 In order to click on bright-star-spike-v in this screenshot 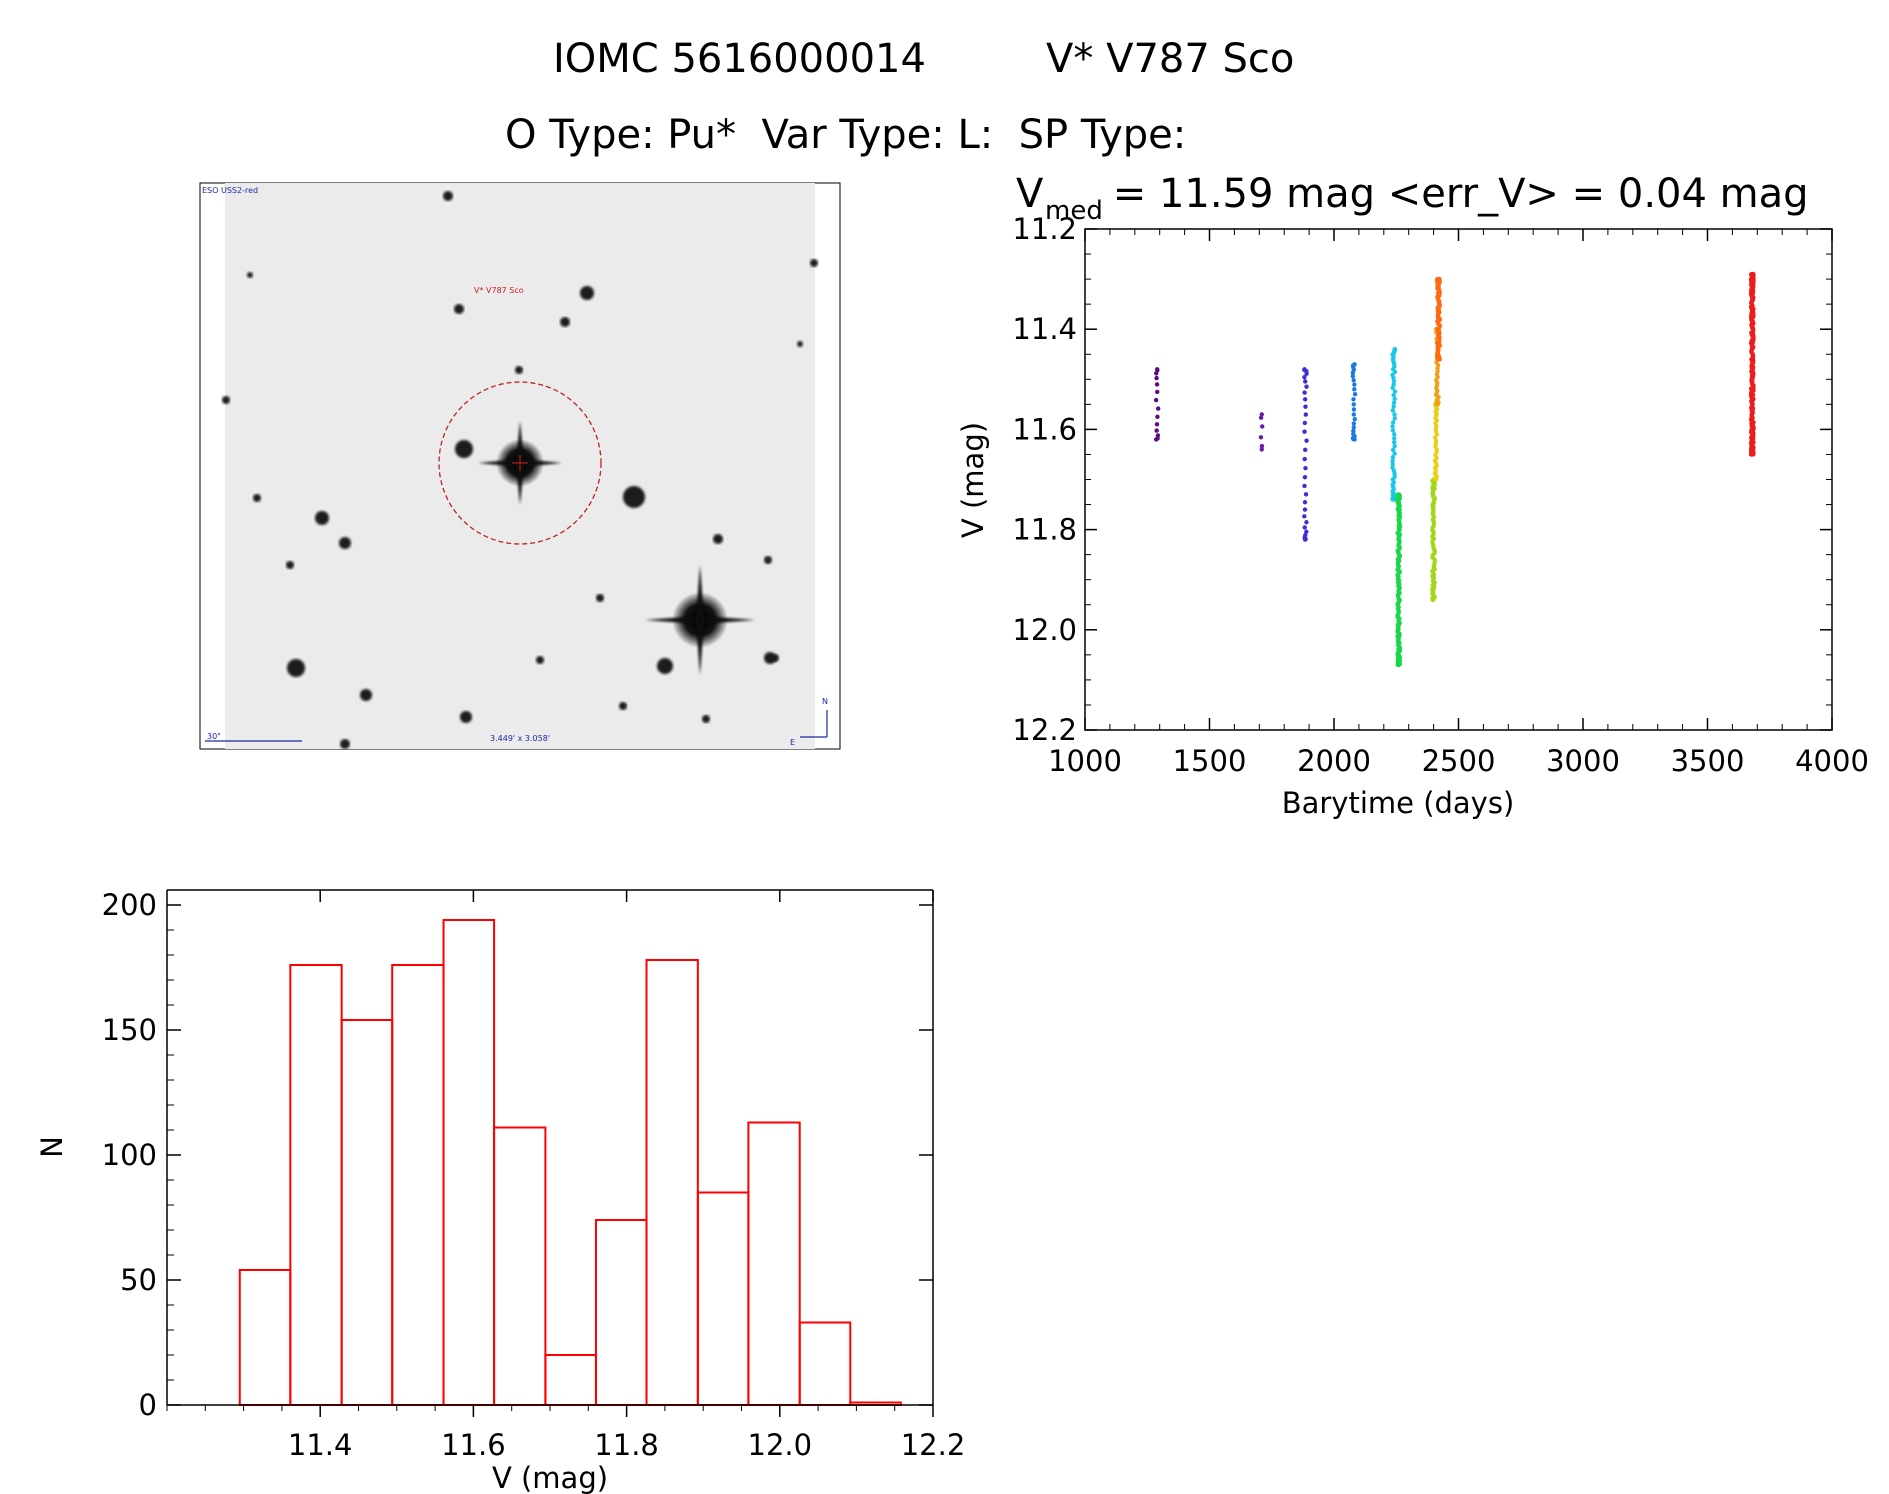, I will do `click(700, 620)`.